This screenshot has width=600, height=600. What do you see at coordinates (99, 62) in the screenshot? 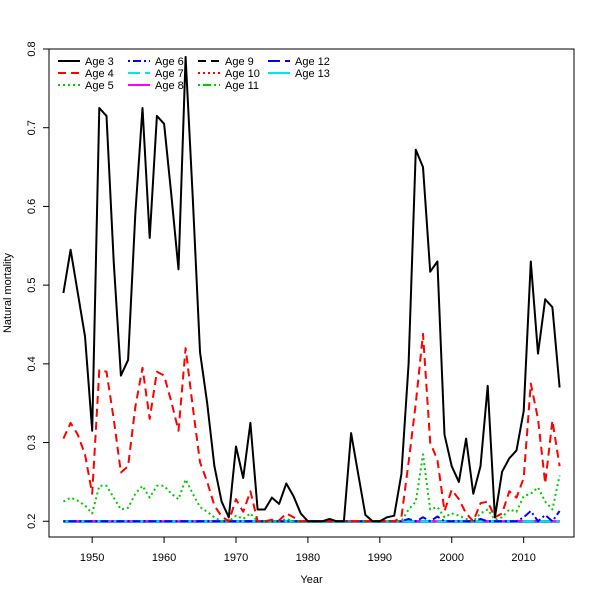
I see `legend-label: Age 3` at bounding box center [99, 62].